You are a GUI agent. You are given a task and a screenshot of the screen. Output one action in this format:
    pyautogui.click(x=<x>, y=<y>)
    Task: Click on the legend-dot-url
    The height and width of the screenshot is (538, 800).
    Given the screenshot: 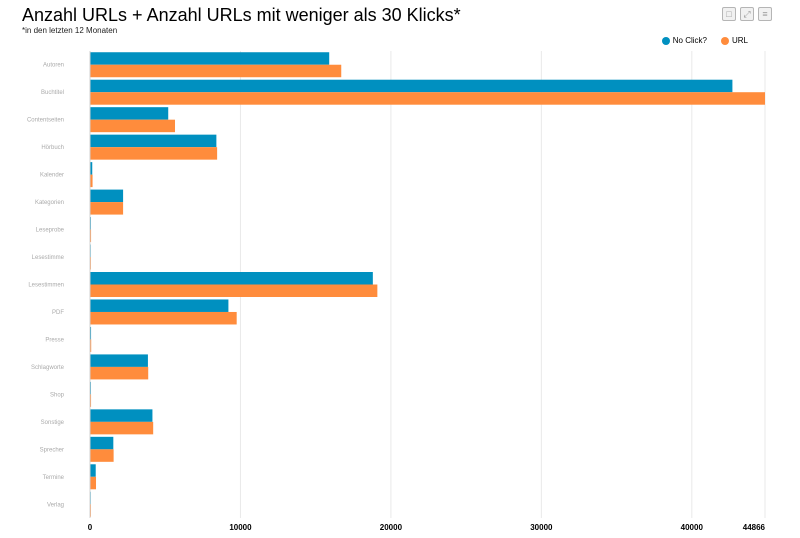 What is the action you would take?
    pyautogui.click(x=724, y=40)
    